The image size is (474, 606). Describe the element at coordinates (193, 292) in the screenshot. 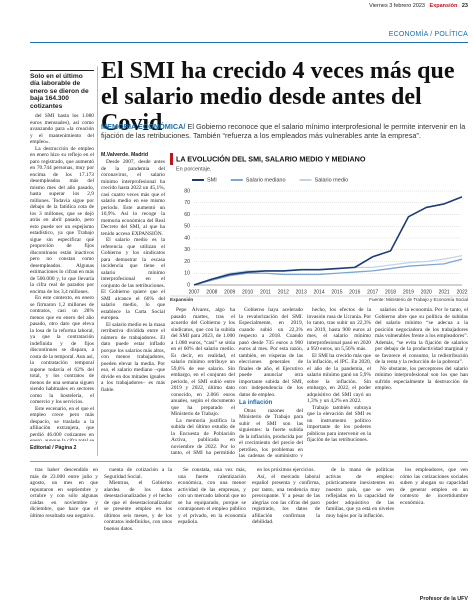

I see `x-tick-label: 2007` at that location.